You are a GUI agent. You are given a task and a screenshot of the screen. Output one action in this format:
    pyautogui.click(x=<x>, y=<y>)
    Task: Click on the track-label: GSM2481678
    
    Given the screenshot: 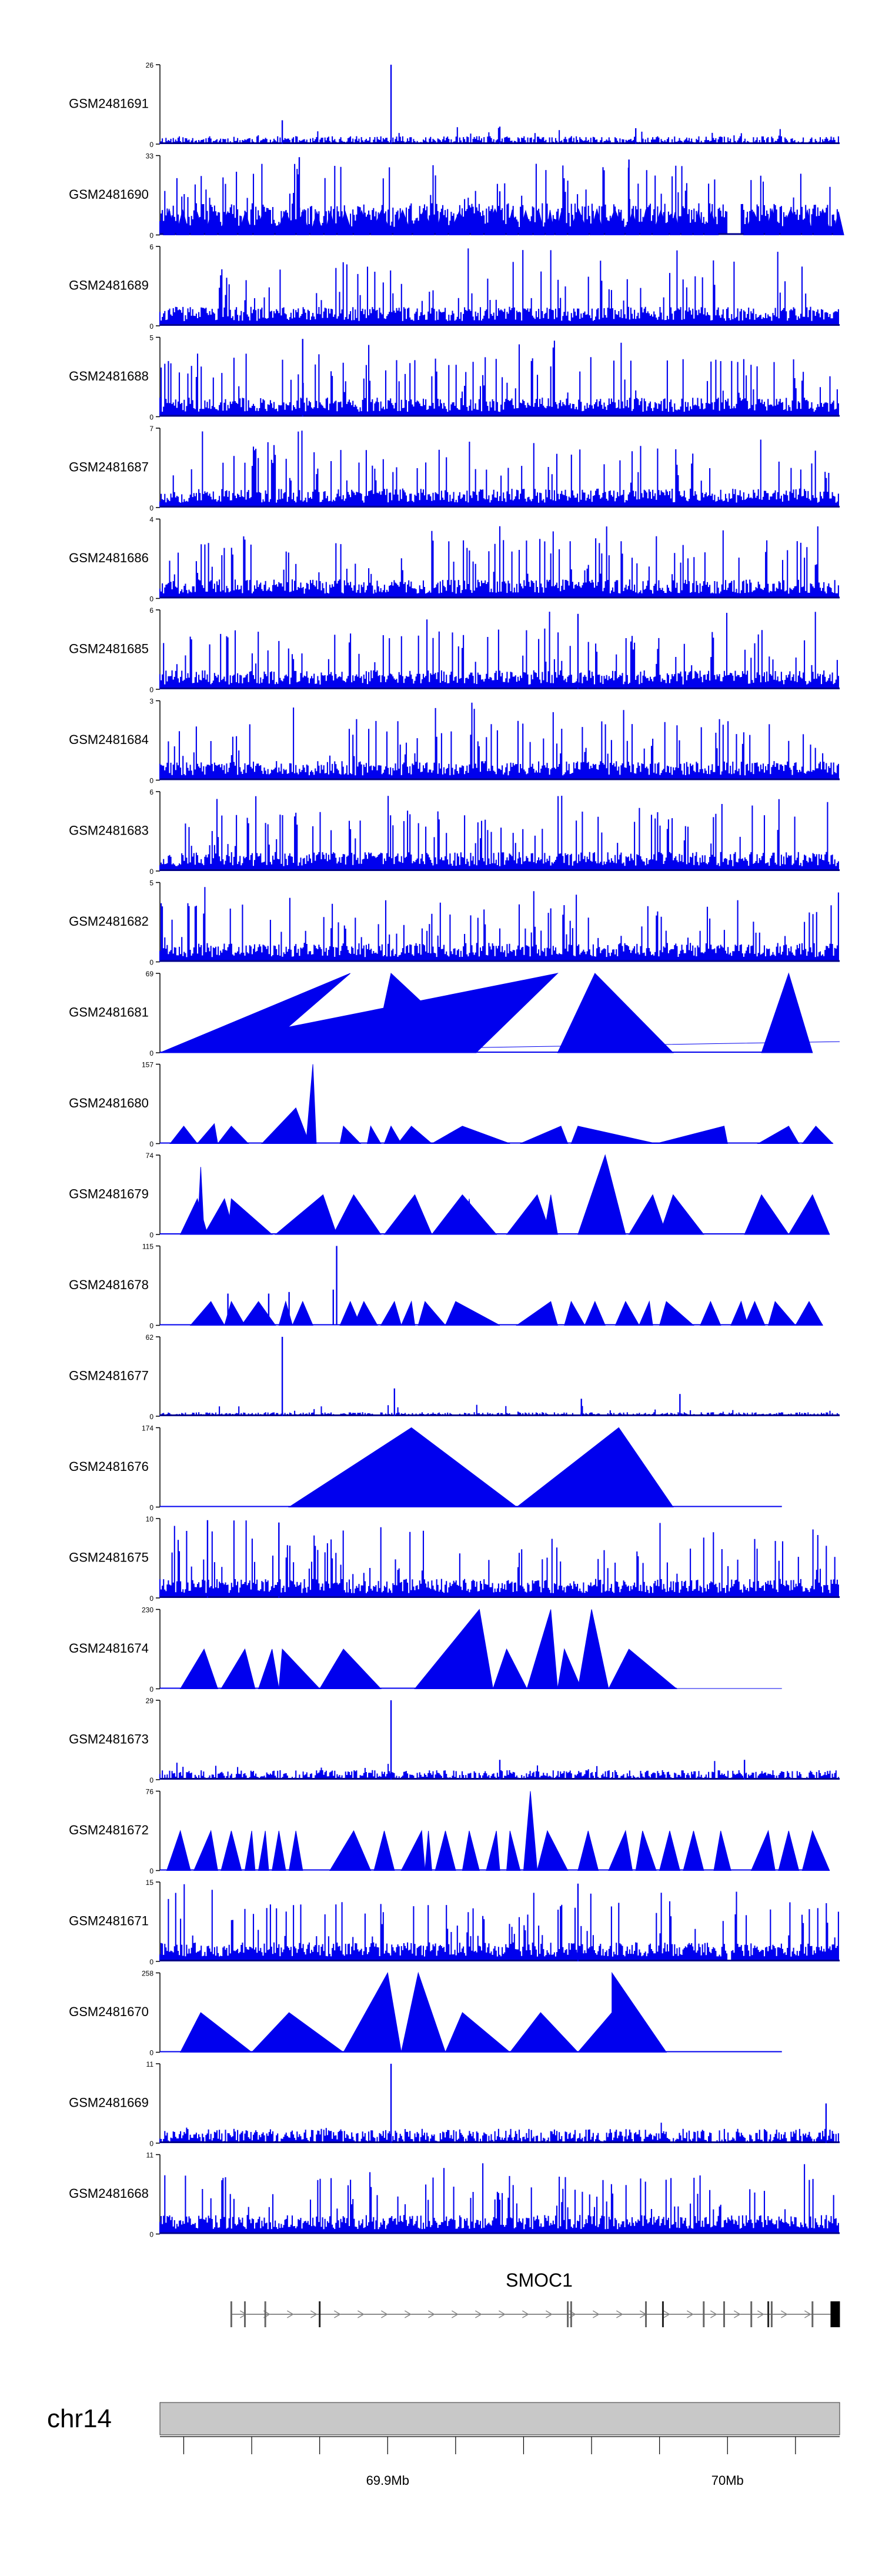 What is the action you would take?
    pyautogui.click(x=109, y=1284)
    